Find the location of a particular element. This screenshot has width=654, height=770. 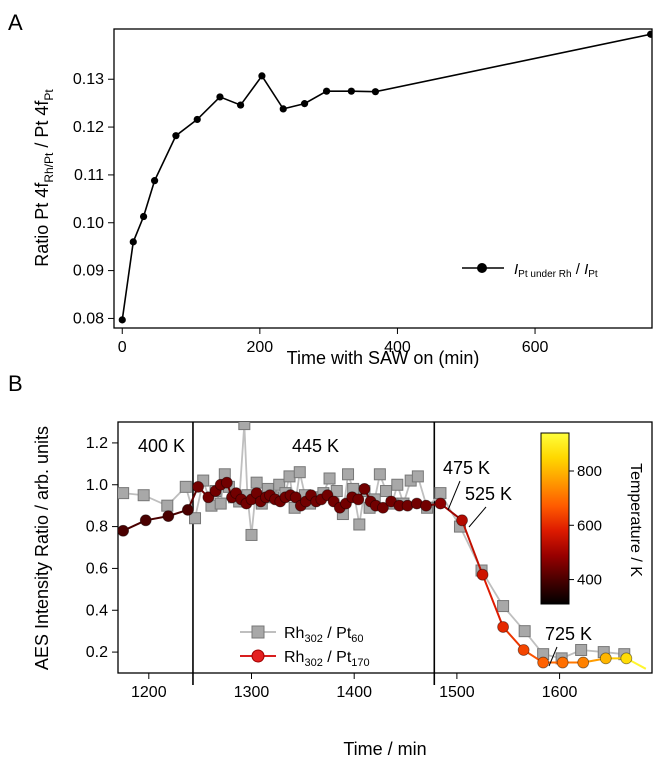

x-tick-label: 1300 is located at coordinates (252, 692).